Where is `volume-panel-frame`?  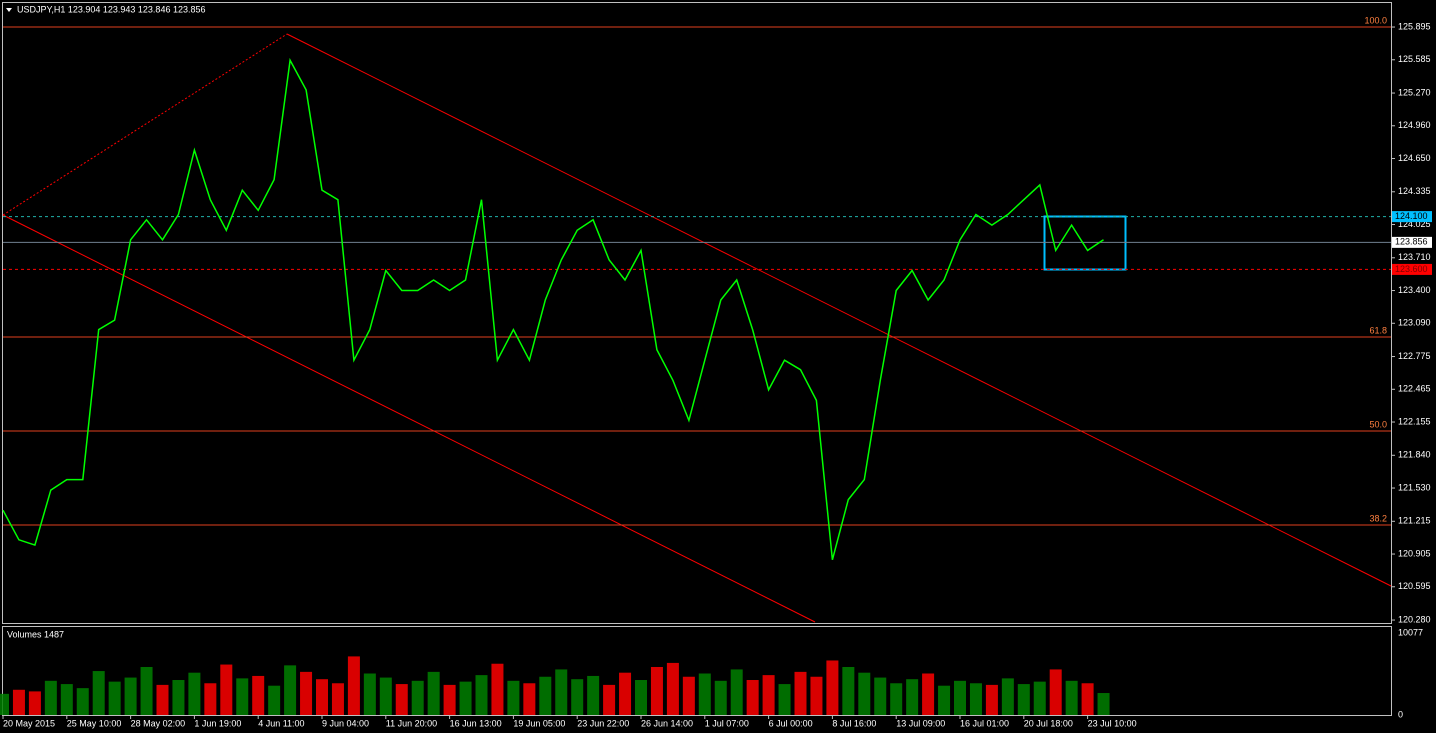
volume-panel-frame is located at coordinates (697, 671).